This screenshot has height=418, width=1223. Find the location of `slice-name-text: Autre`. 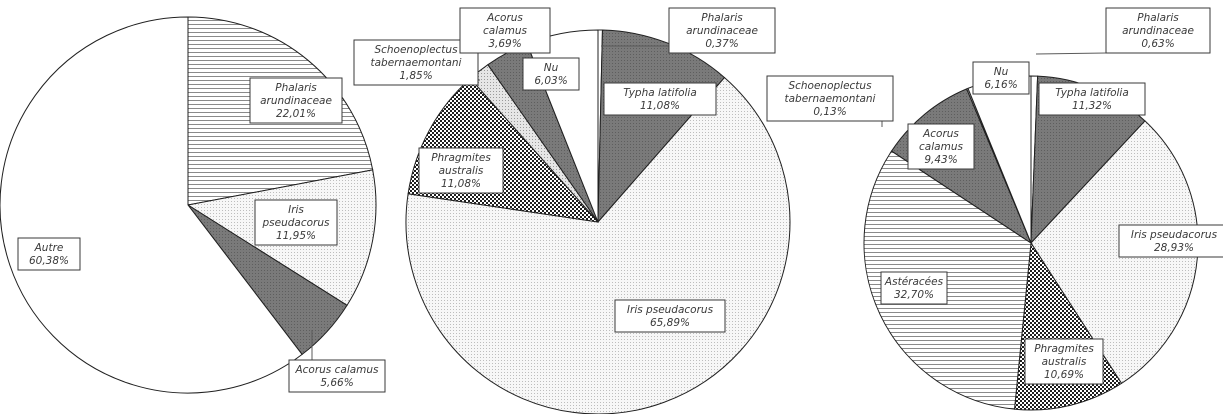

slice-name-text: Autre is located at coordinates (49, 248).